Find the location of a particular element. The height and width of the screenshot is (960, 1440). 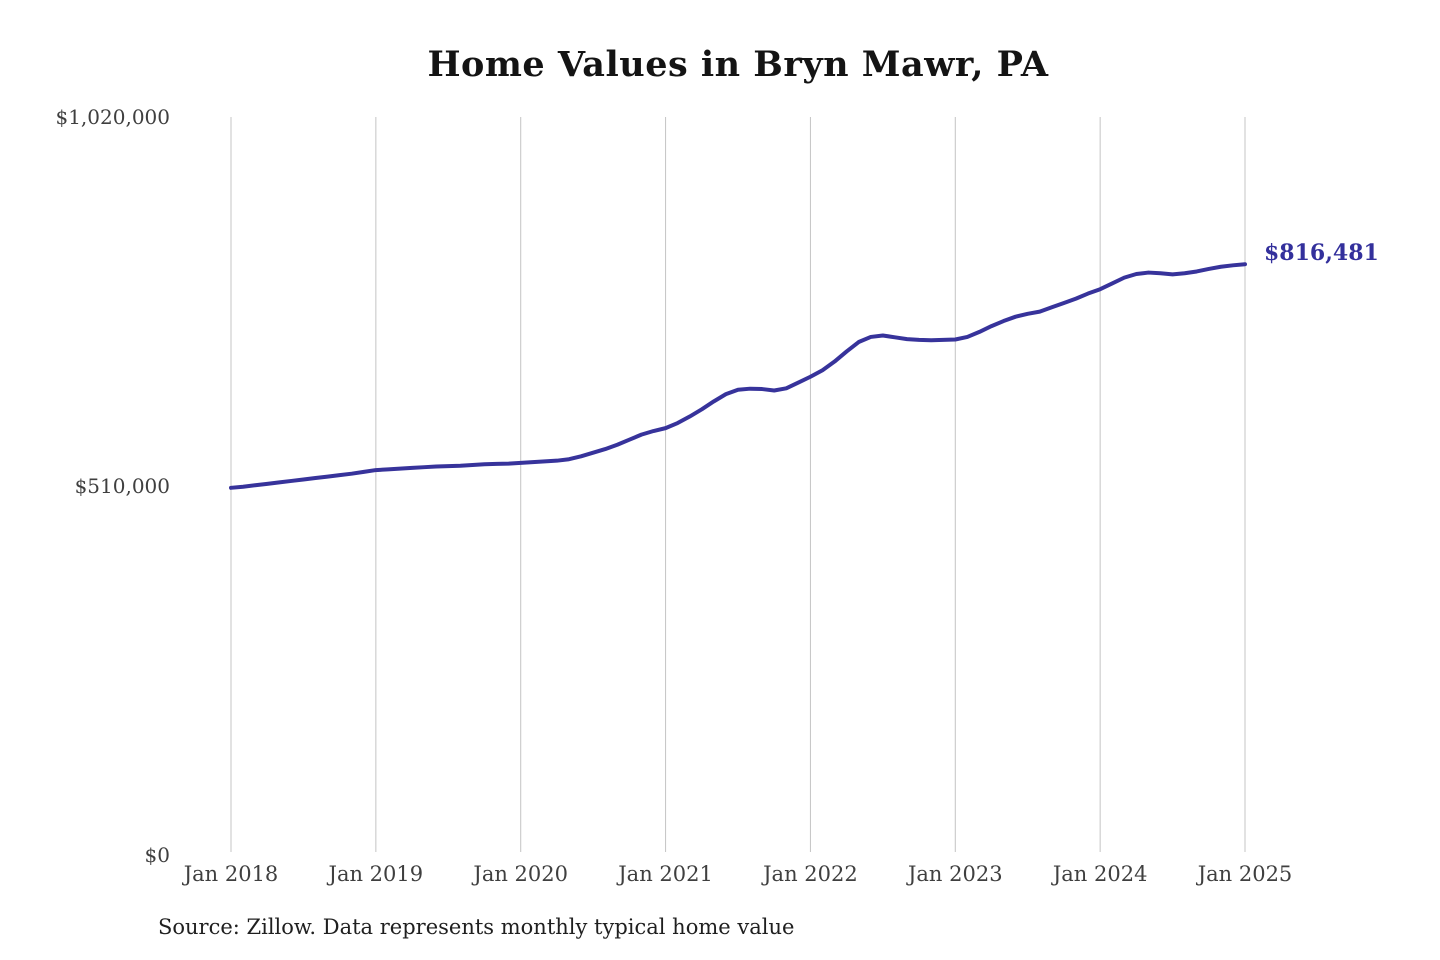

y-tick-label: $0 is located at coordinates (157, 855).